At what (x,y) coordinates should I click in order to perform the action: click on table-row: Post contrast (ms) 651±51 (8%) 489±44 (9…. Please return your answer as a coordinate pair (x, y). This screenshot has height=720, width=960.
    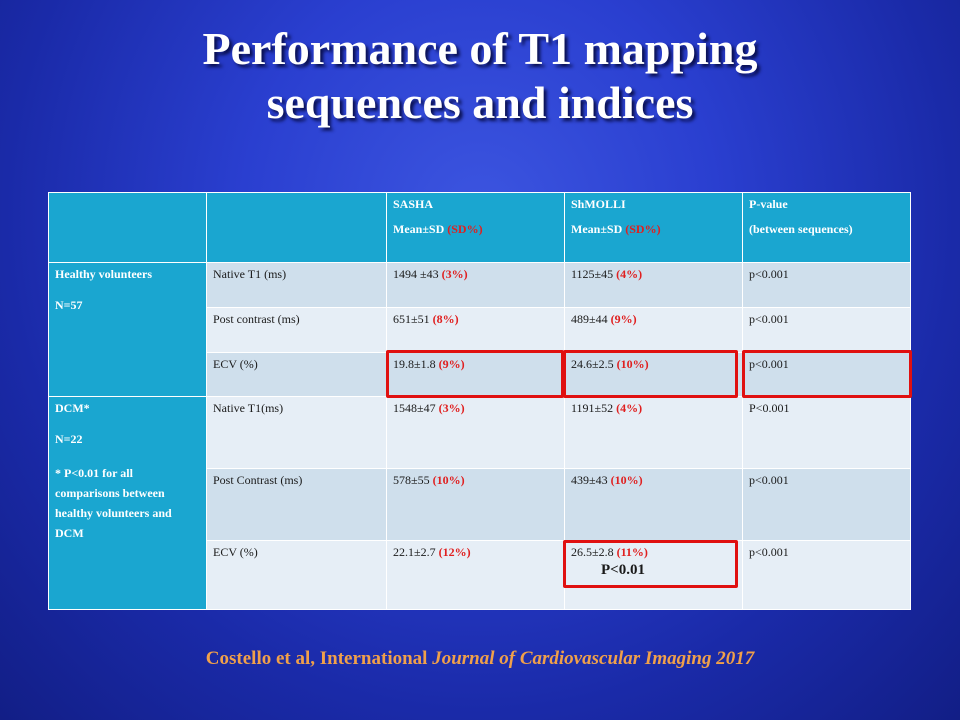
    Looking at the image, I should click on (480, 330).